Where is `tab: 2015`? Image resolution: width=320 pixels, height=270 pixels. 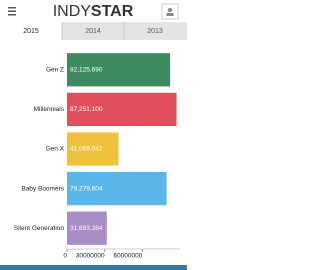
tab: 2015 is located at coordinates (31, 31).